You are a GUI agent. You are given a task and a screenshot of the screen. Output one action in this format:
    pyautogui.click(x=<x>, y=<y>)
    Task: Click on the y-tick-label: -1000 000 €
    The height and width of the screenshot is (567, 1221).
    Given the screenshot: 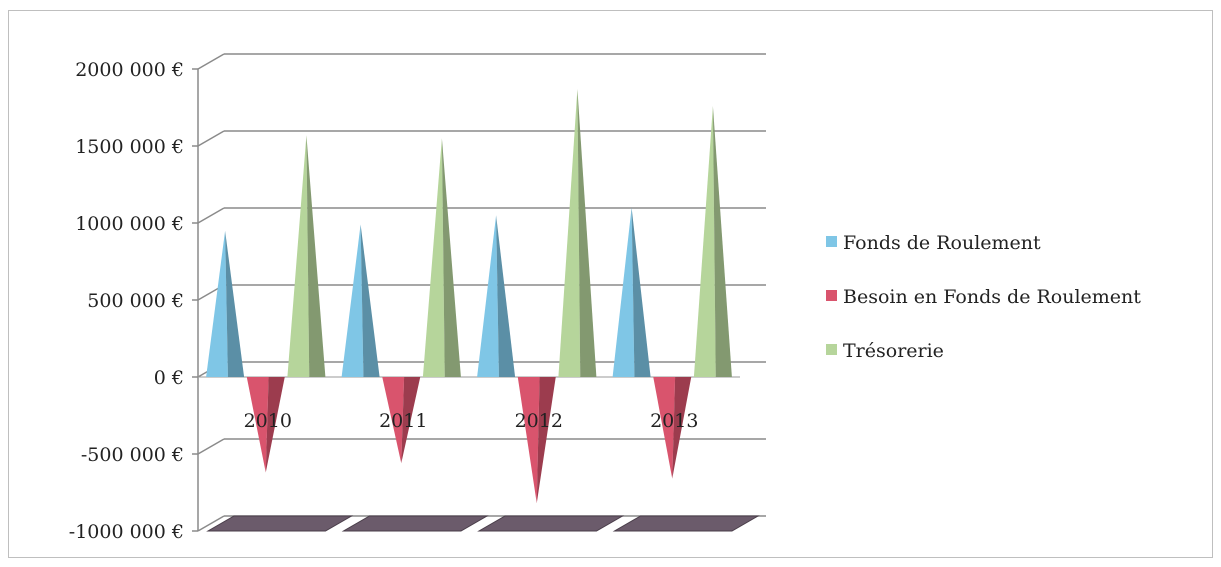 What is the action you would take?
    pyautogui.click(x=126, y=532)
    